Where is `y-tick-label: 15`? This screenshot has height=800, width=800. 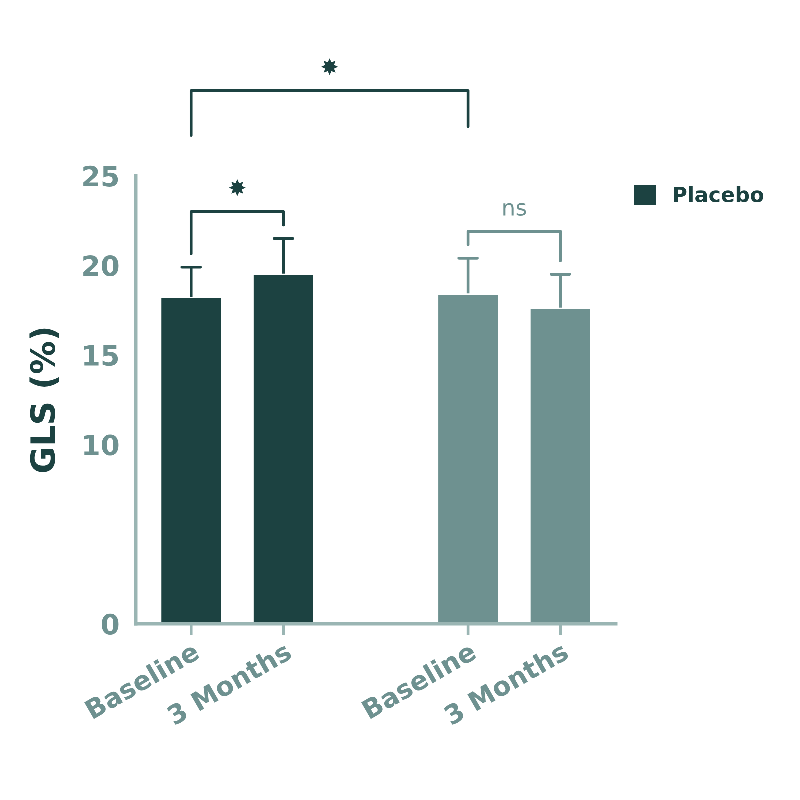
y-tick-label: 15 is located at coordinates (101, 356).